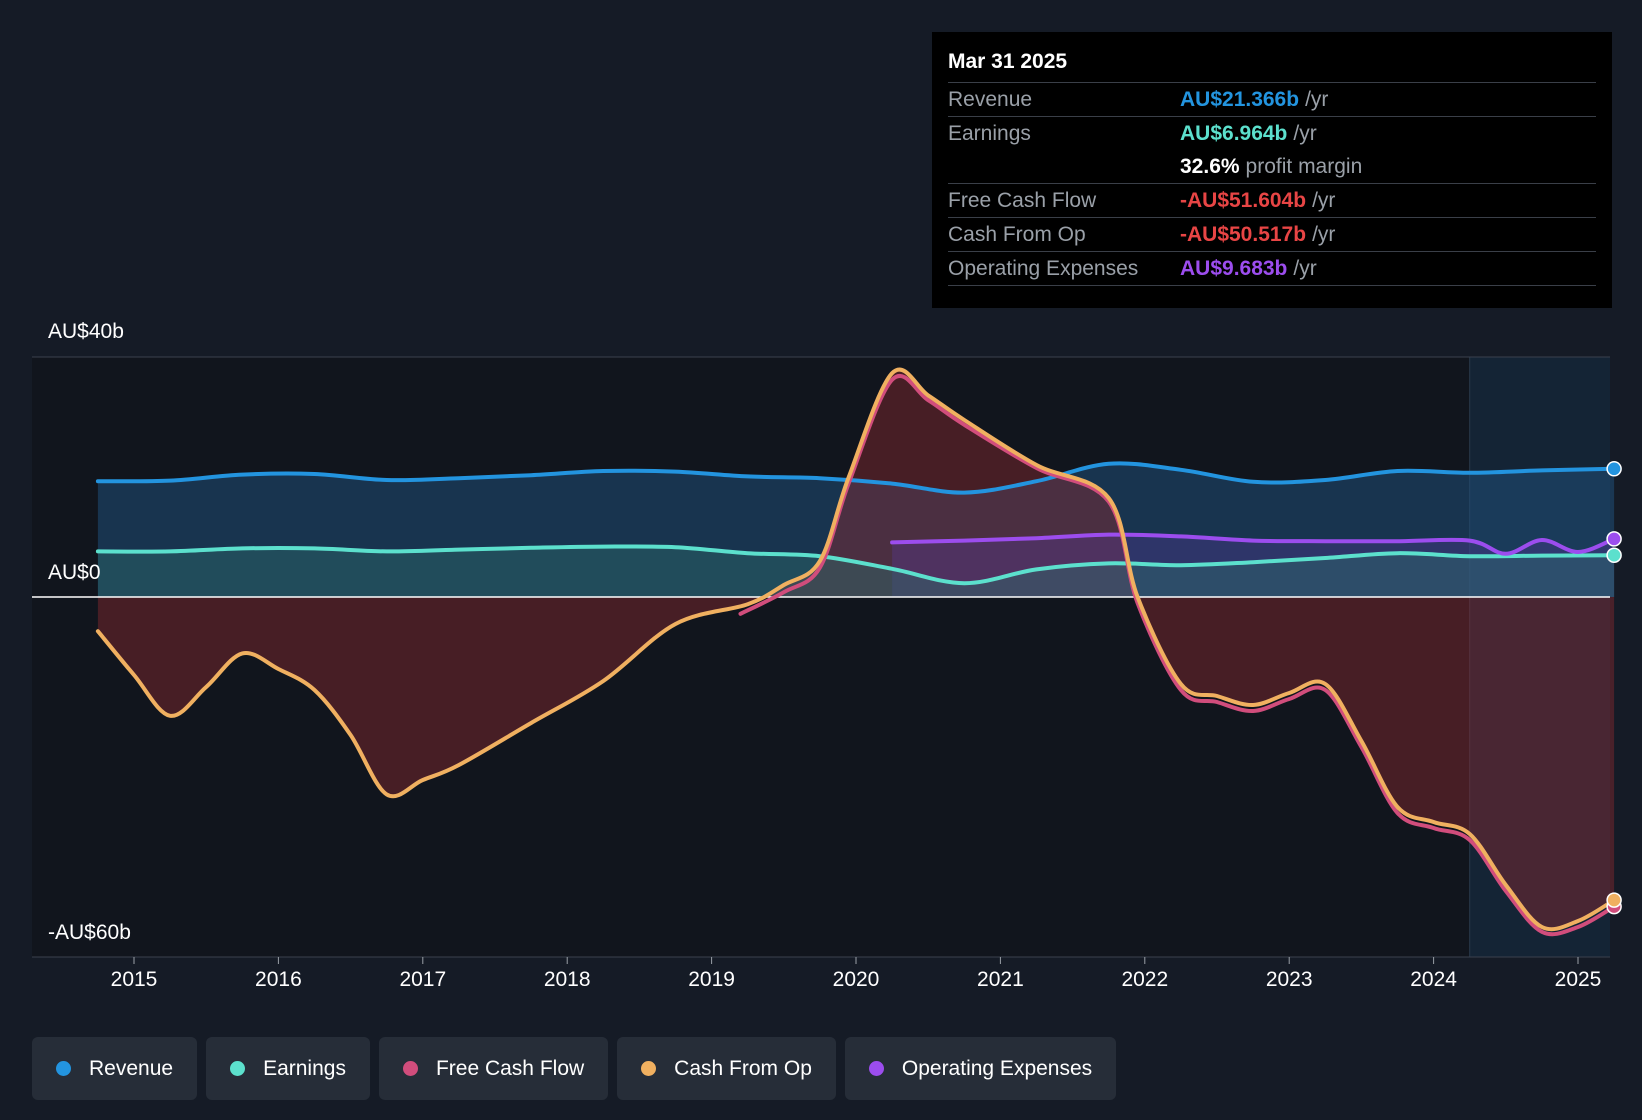 The width and height of the screenshot is (1642, 1120). Describe the element at coordinates (63, 1068) in the screenshot. I see `revenue-dot-icon` at that location.